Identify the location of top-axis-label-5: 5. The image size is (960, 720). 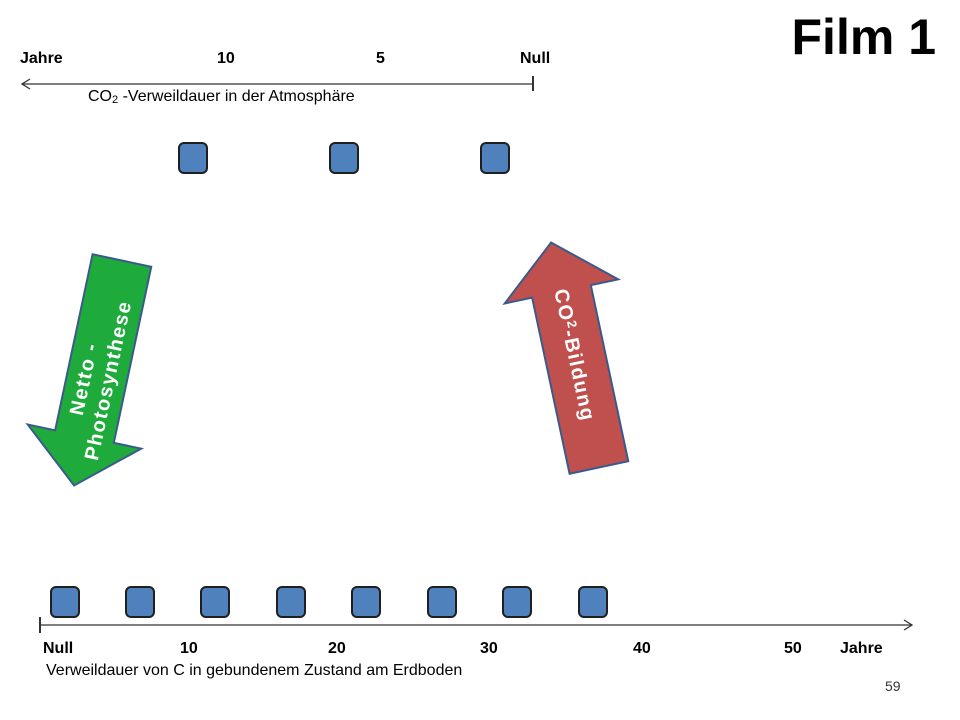
(380, 58).